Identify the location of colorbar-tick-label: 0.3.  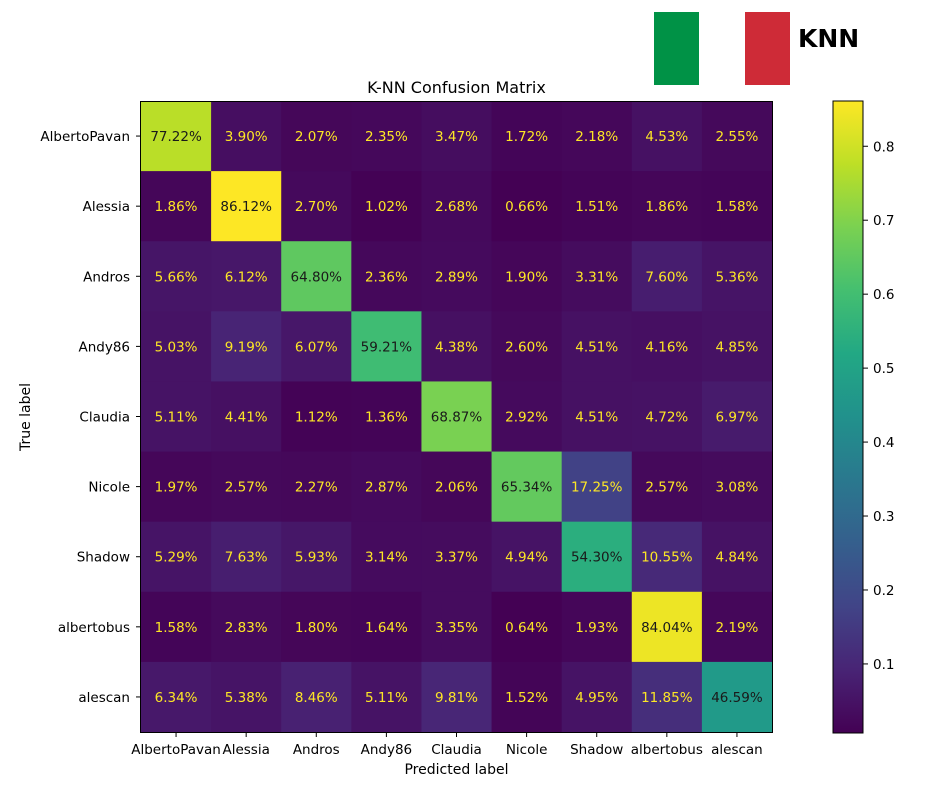
(883, 517).